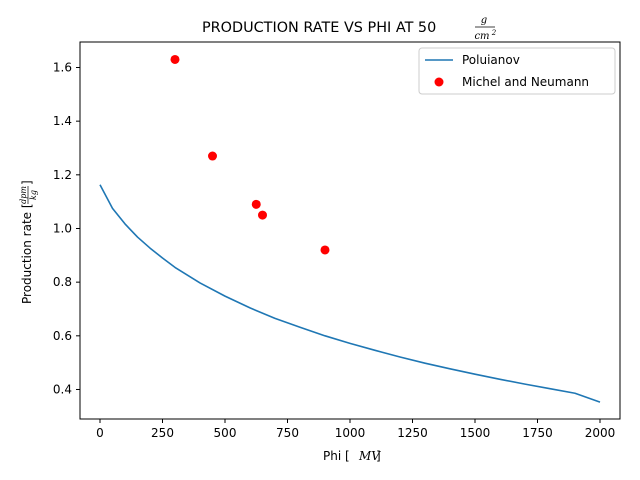  I want to click on y-tick-label: 1.2, so click(62, 175).